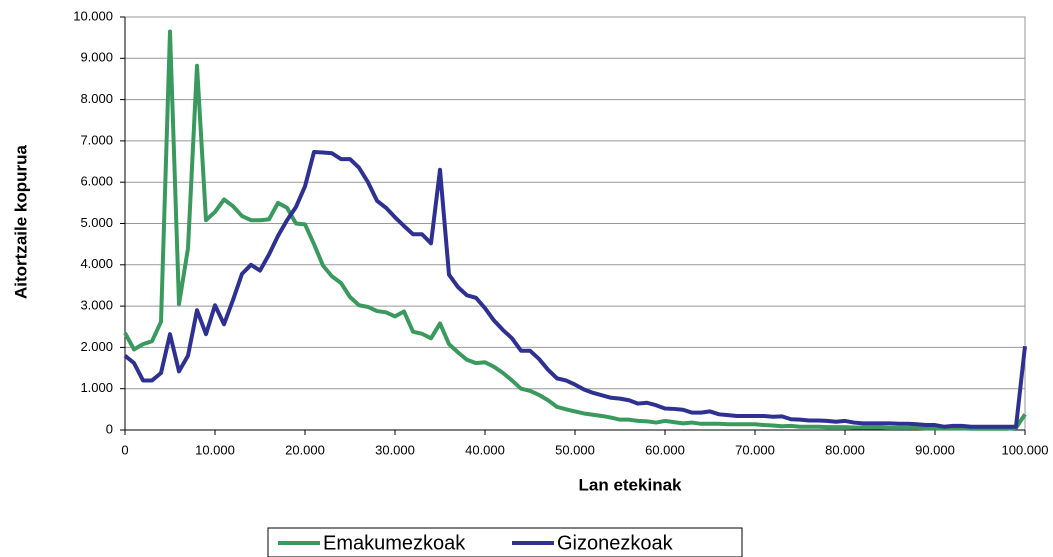  I want to click on legend-label: Emakumezkoak, so click(394, 543).